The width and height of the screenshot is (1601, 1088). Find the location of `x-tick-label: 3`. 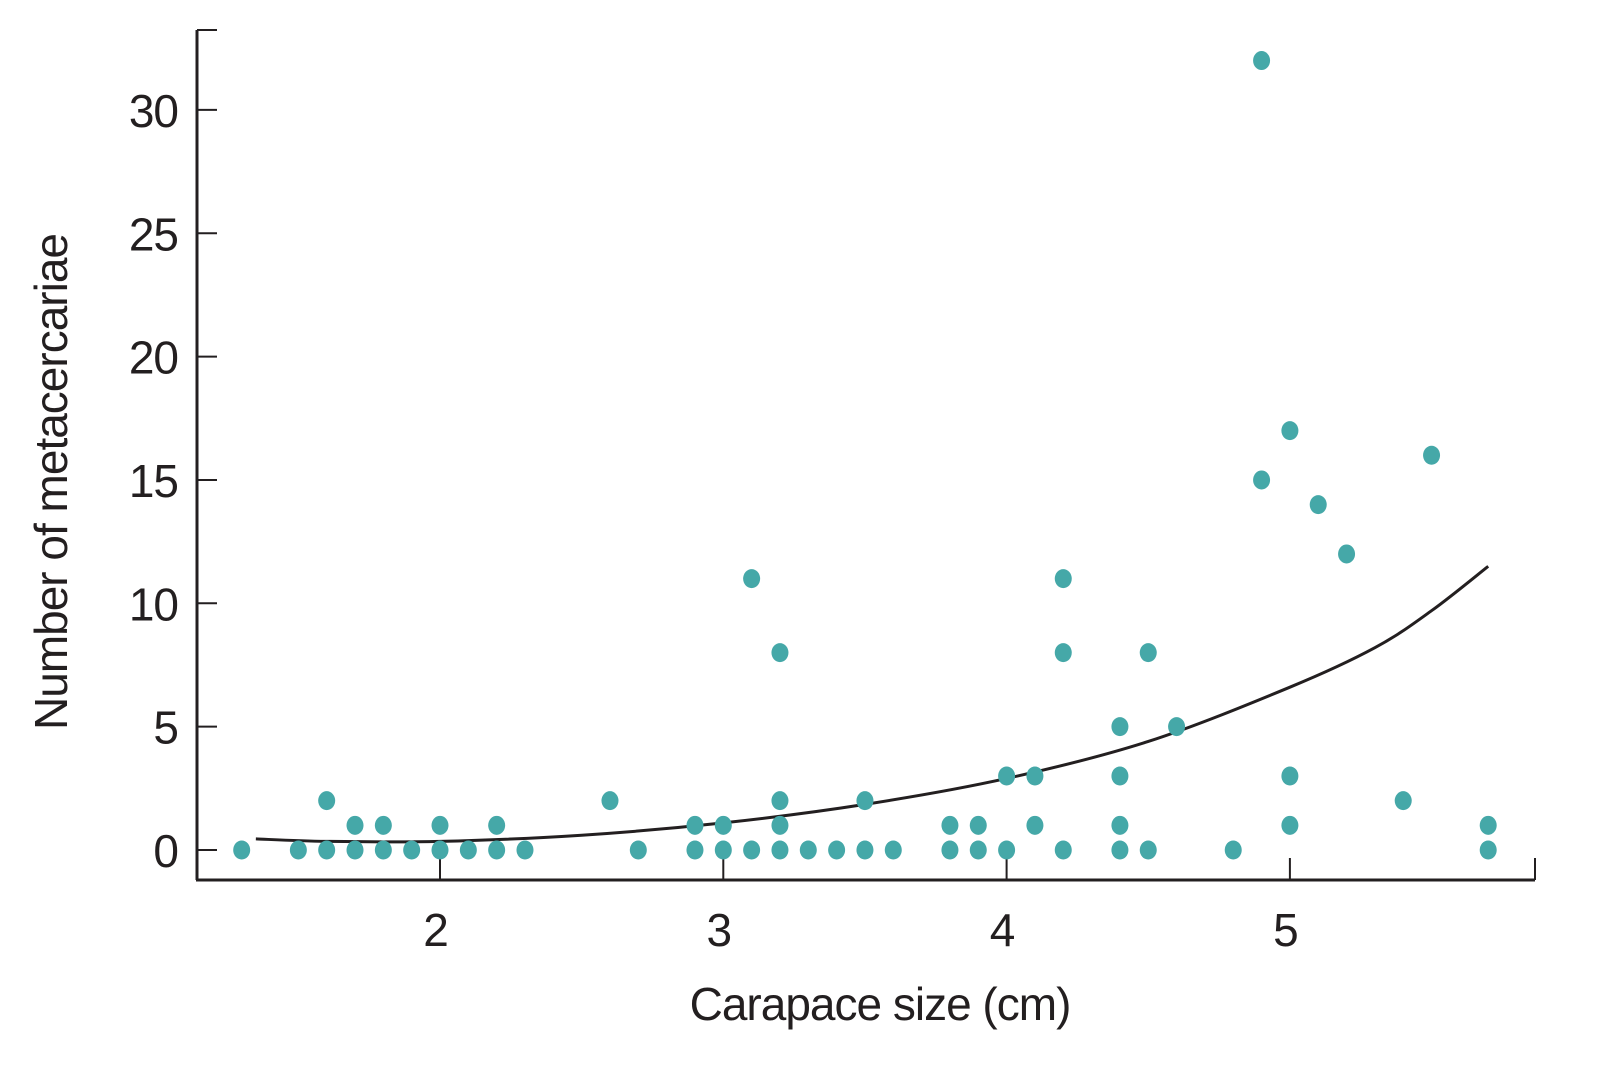

x-tick-label: 3 is located at coordinates (720, 930).